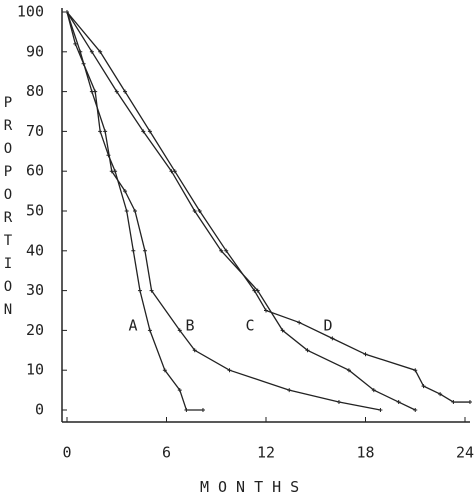  I want to click on y-tick-label: 10, so click(35, 370).